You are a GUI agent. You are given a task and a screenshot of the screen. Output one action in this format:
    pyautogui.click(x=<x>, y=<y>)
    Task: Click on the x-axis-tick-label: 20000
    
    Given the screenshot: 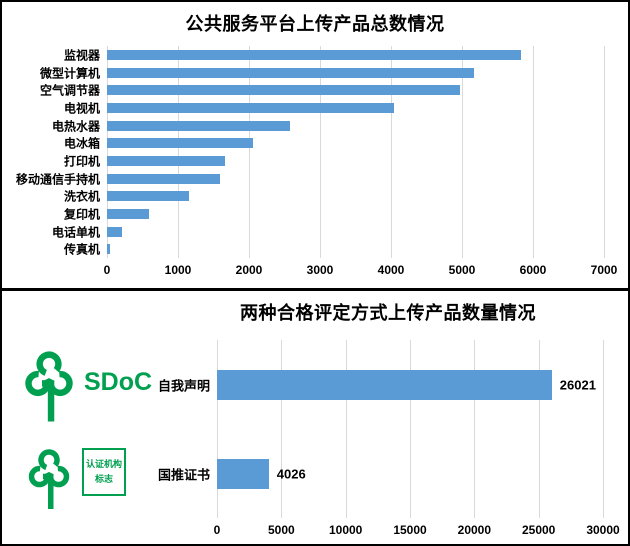 What is the action you would take?
    pyautogui.click(x=474, y=530)
    